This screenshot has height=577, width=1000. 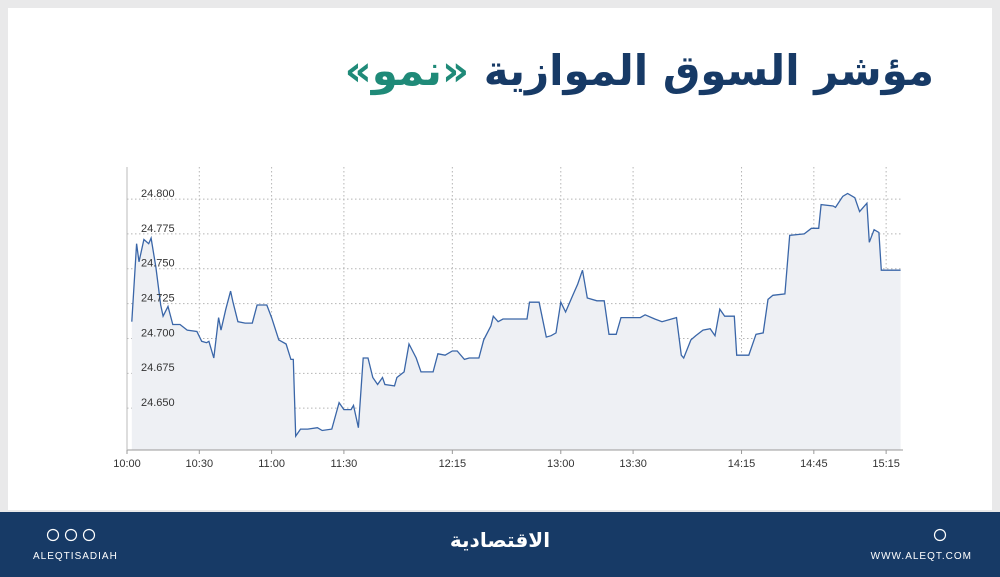 What do you see at coordinates (407, 70) in the screenshot?
I see `title-highlight: «نمو»` at bounding box center [407, 70].